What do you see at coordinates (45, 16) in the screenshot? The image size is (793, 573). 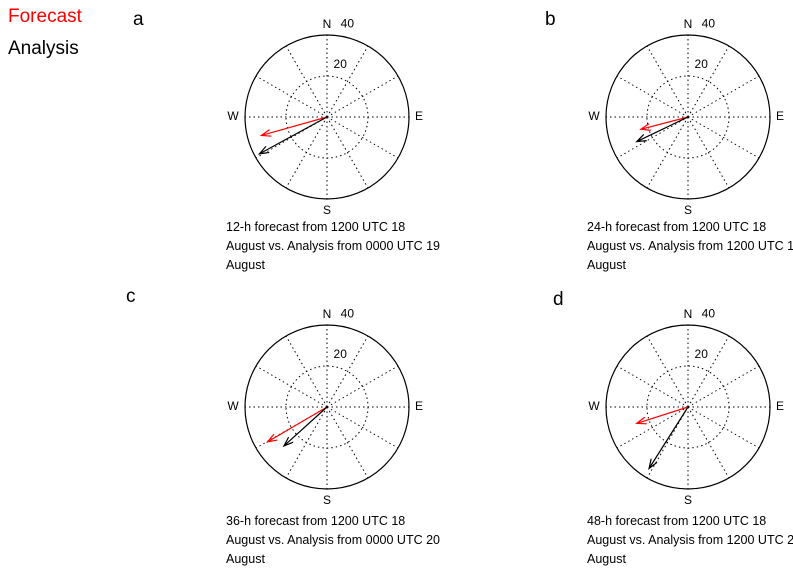 I see `legend-entry: Forecast` at bounding box center [45, 16].